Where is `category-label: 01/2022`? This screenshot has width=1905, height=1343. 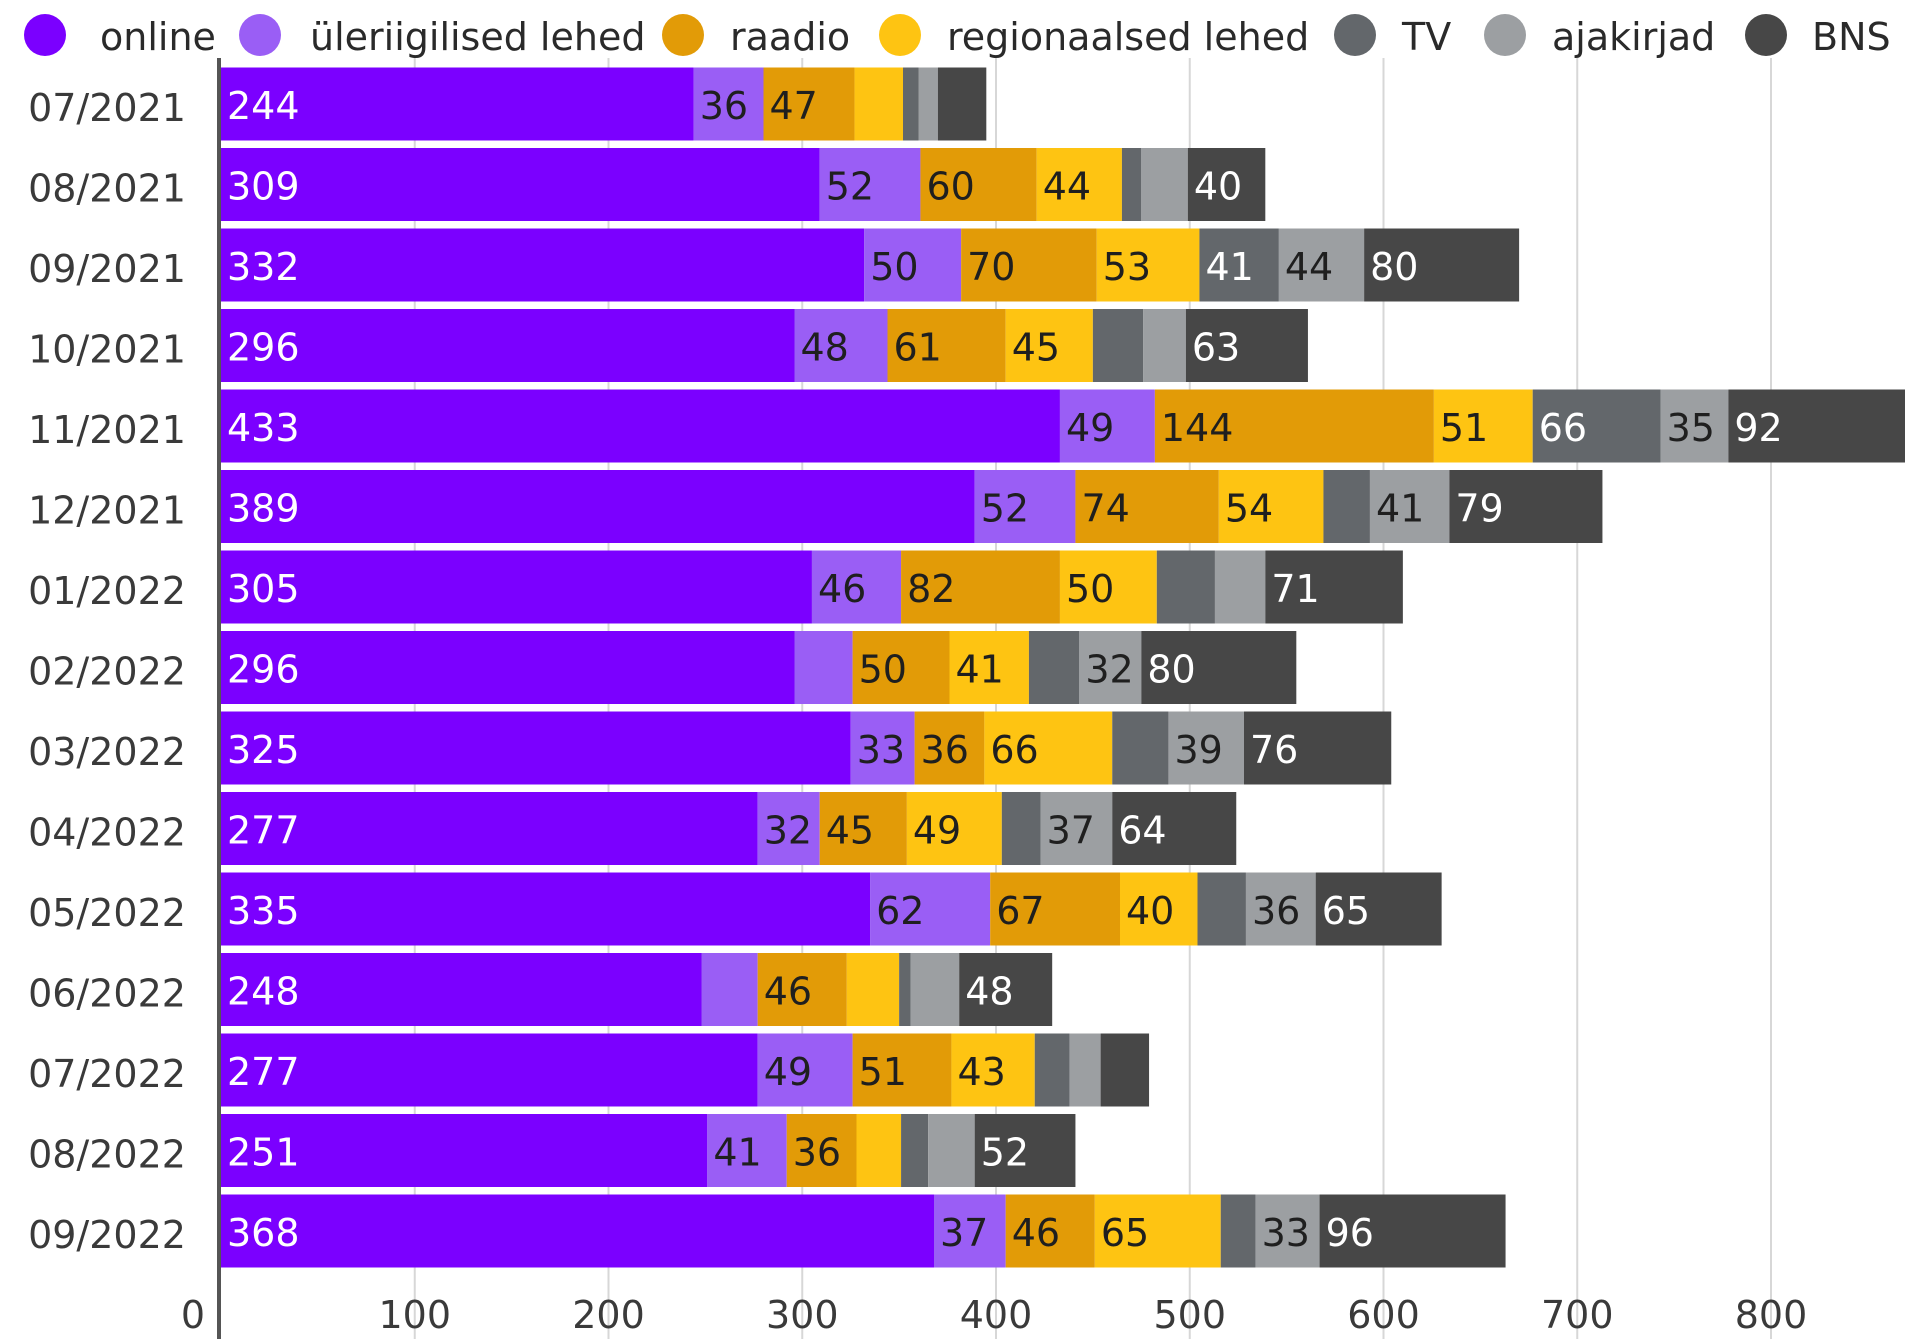 category-label: 01/2022 is located at coordinates (107, 591).